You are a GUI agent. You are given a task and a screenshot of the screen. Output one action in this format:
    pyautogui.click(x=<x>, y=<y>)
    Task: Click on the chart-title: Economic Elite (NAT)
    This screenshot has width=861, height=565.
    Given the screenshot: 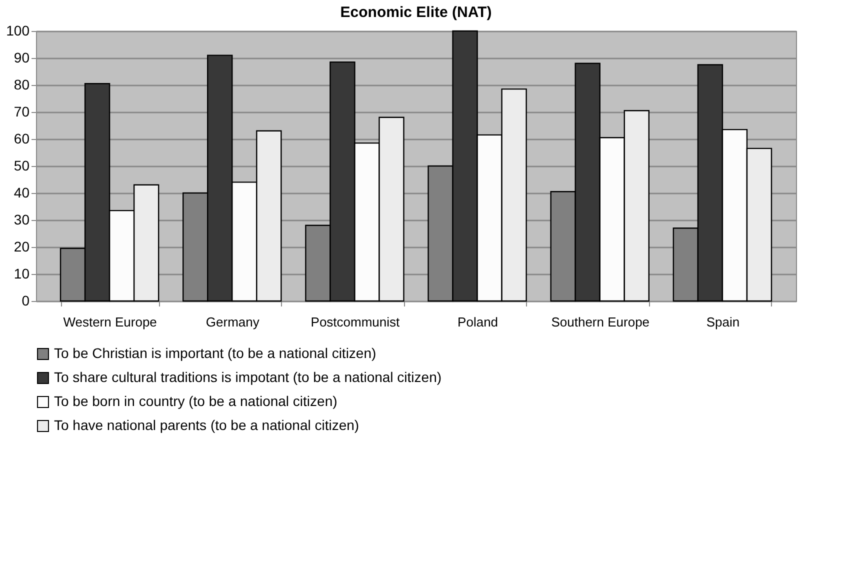 What is the action you would take?
    pyautogui.click(x=416, y=12)
    